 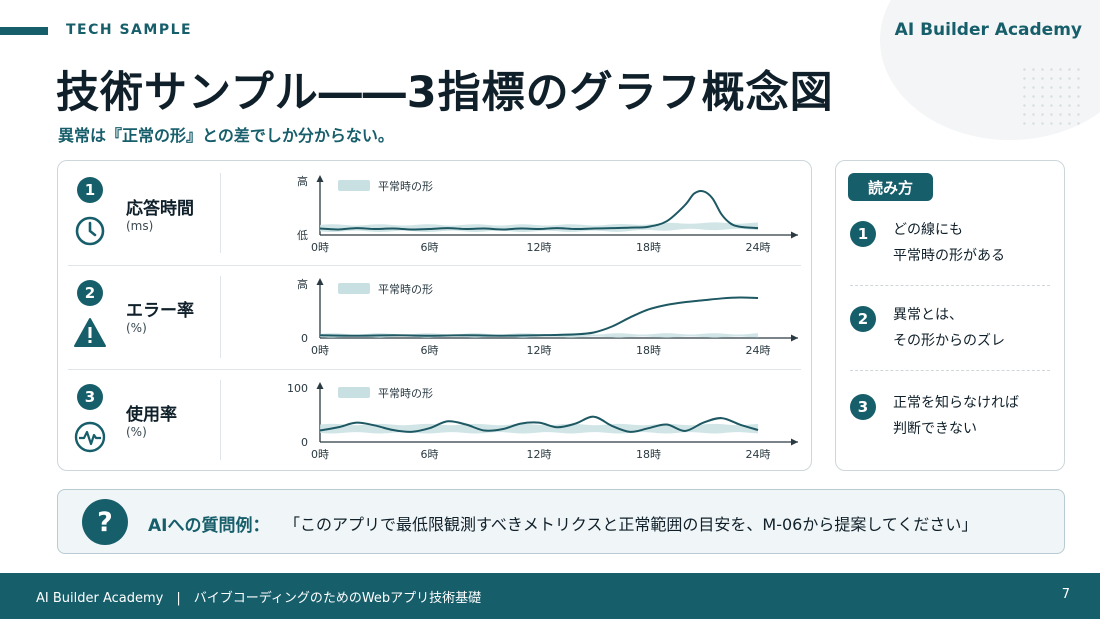 What do you see at coordinates (891, 187) in the screenshot?
I see `reading-guide-title: 読み方` at bounding box center [891, 187].